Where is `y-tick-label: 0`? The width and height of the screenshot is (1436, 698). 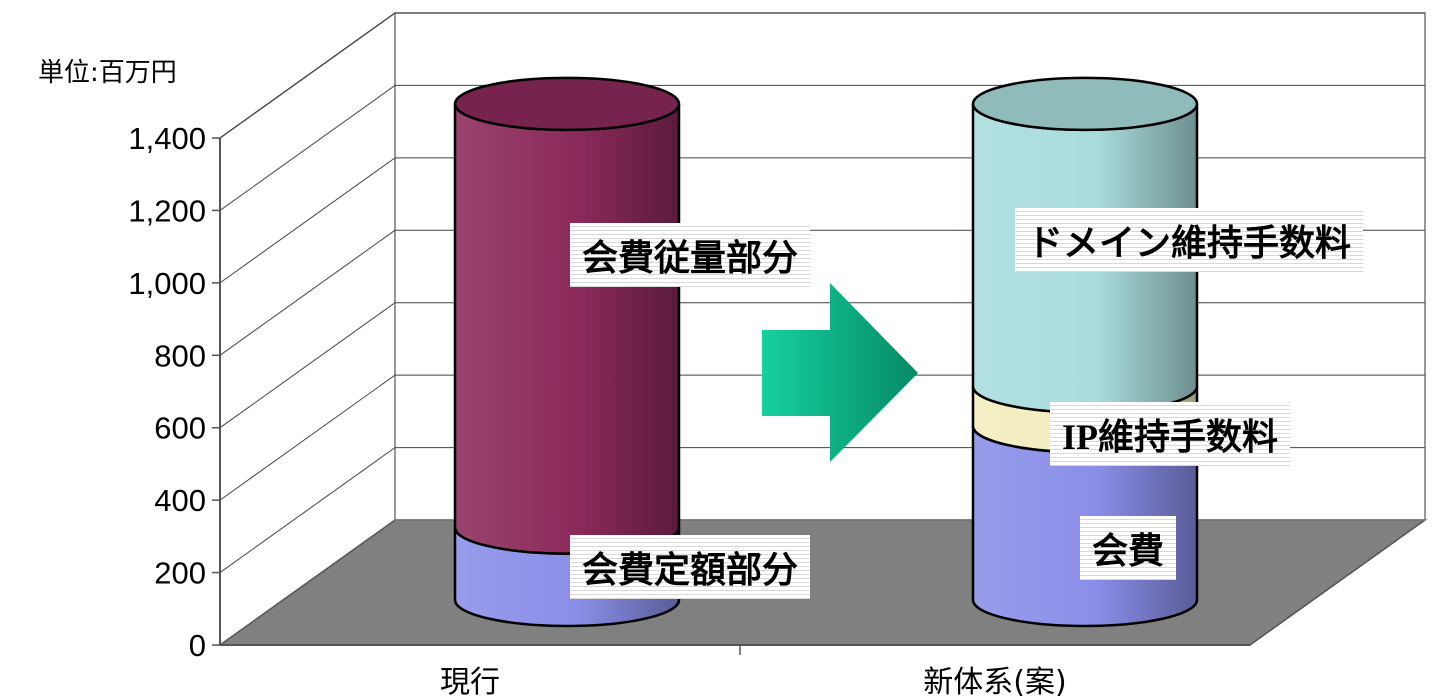 y-tick-label: 0 is located at coordinates (197, 645).